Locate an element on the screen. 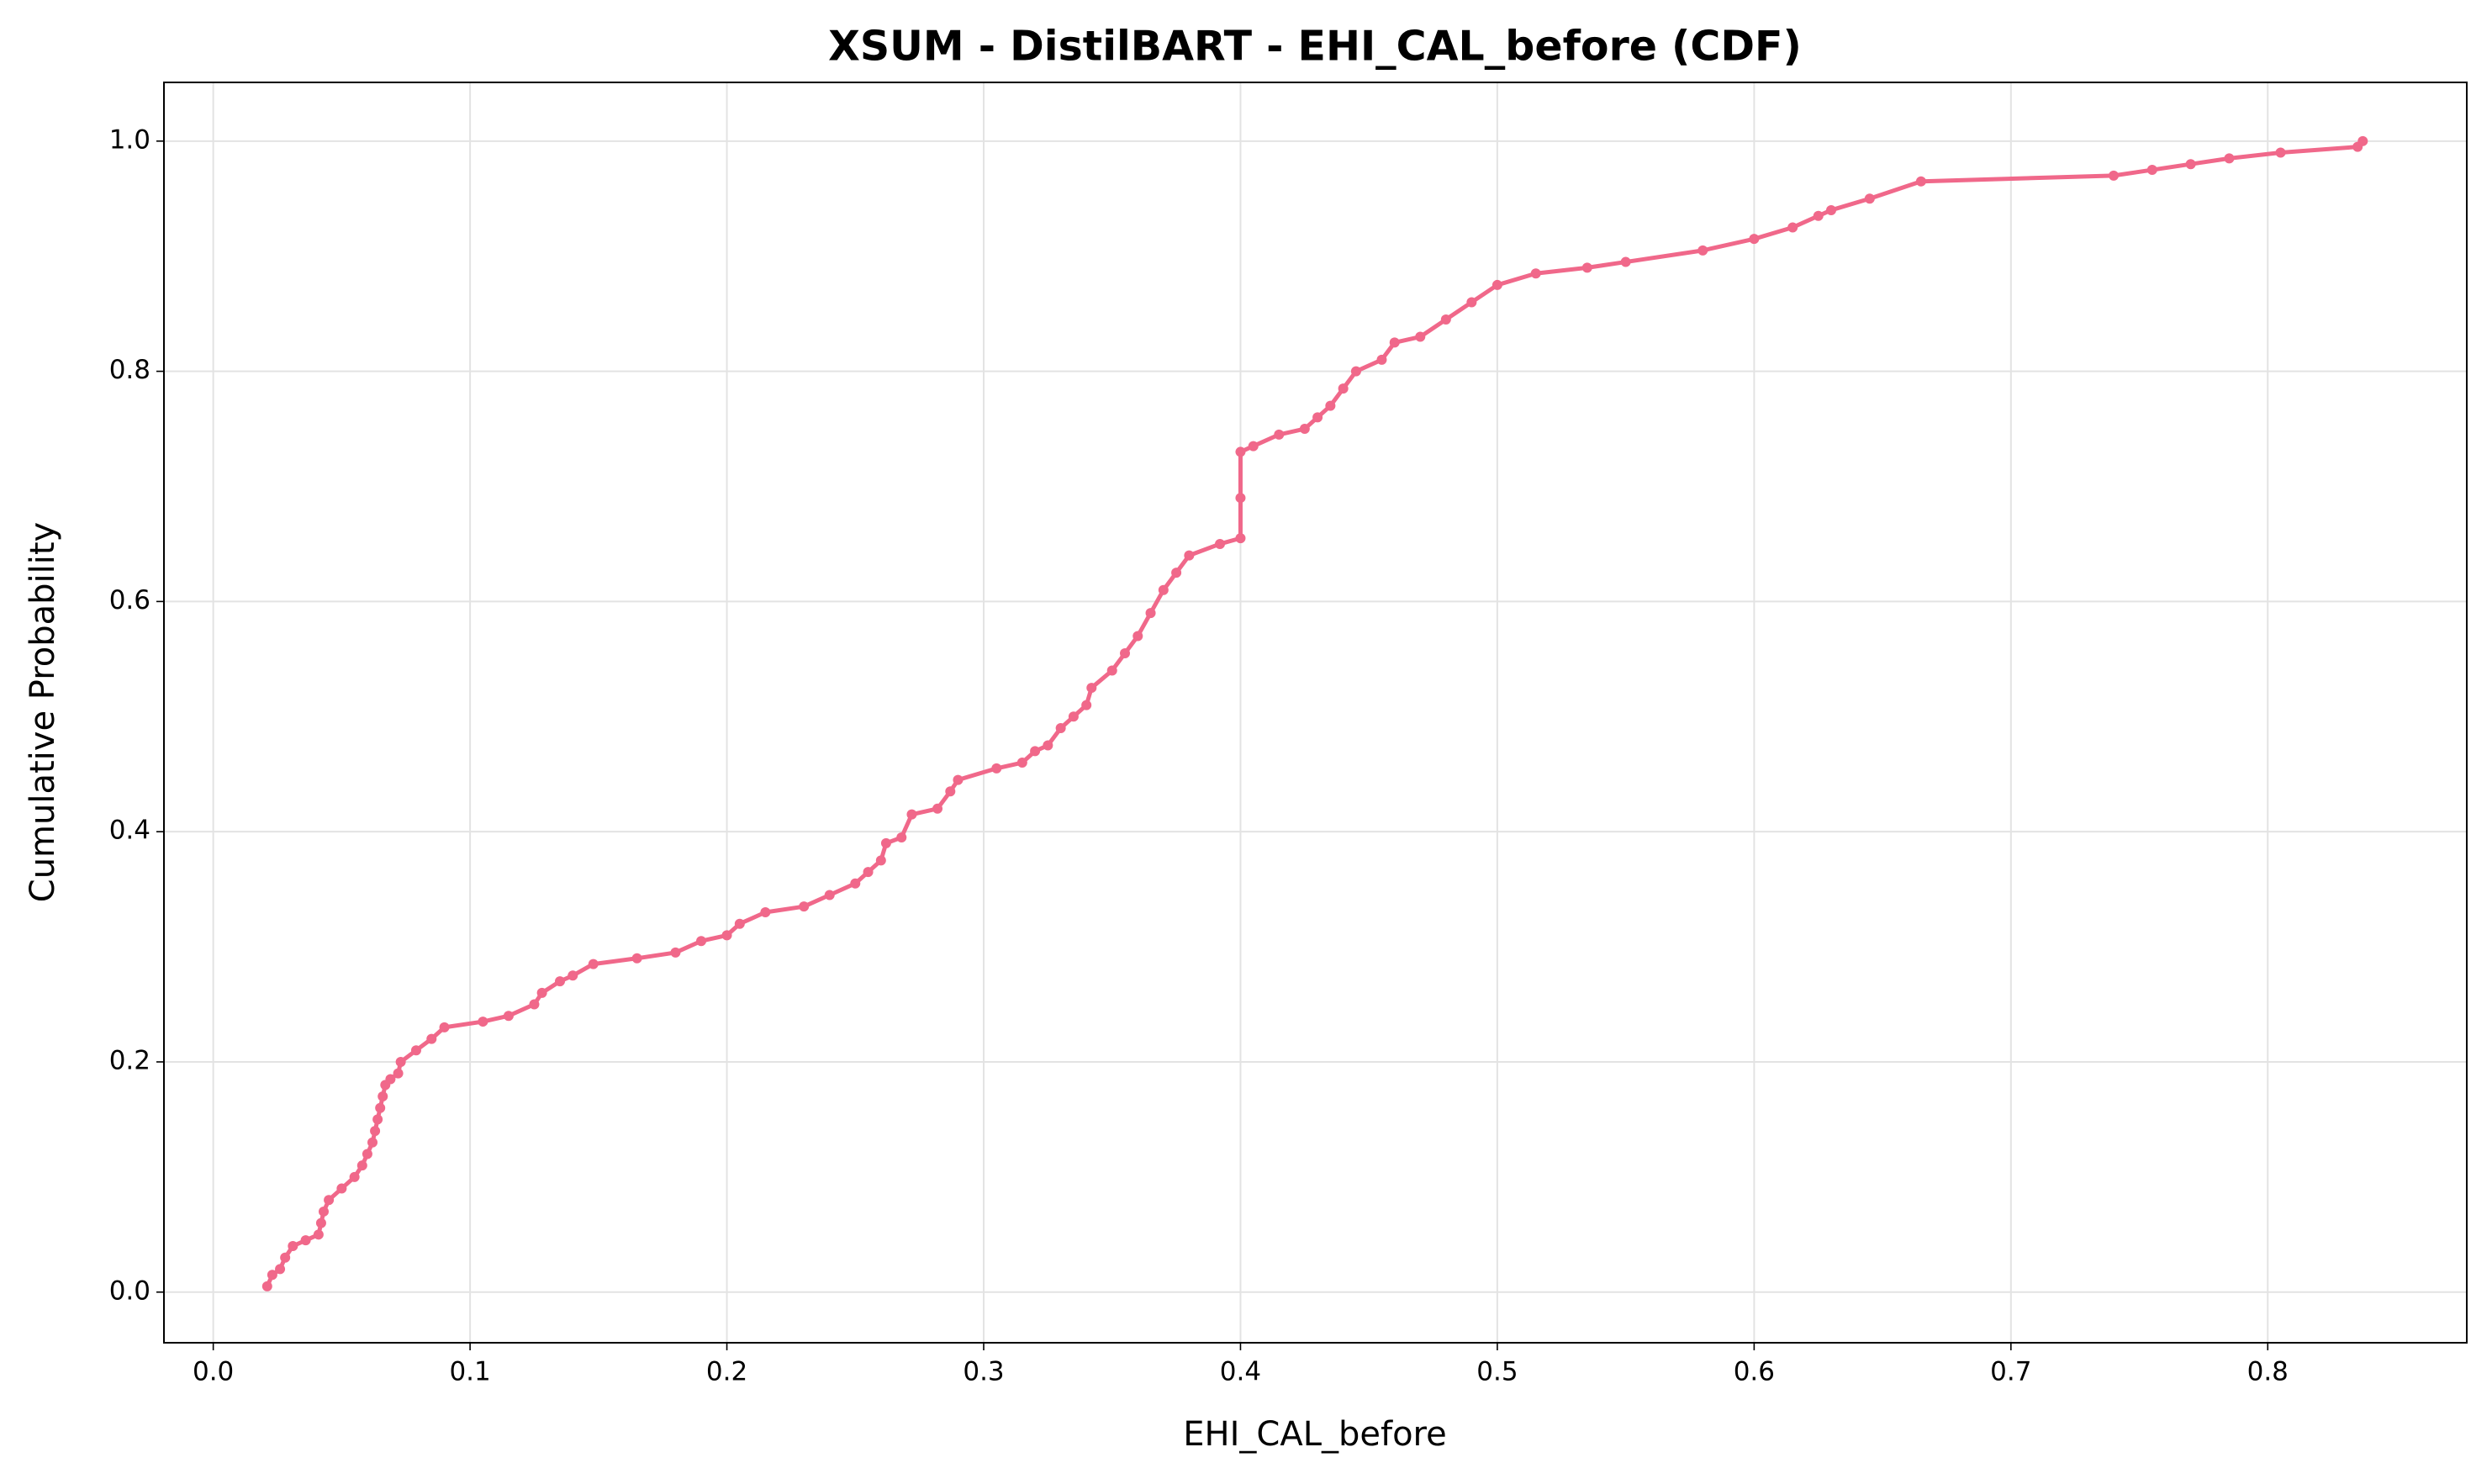  y-axis-label: Cumulative Probability is located at coordinates (43, 712).